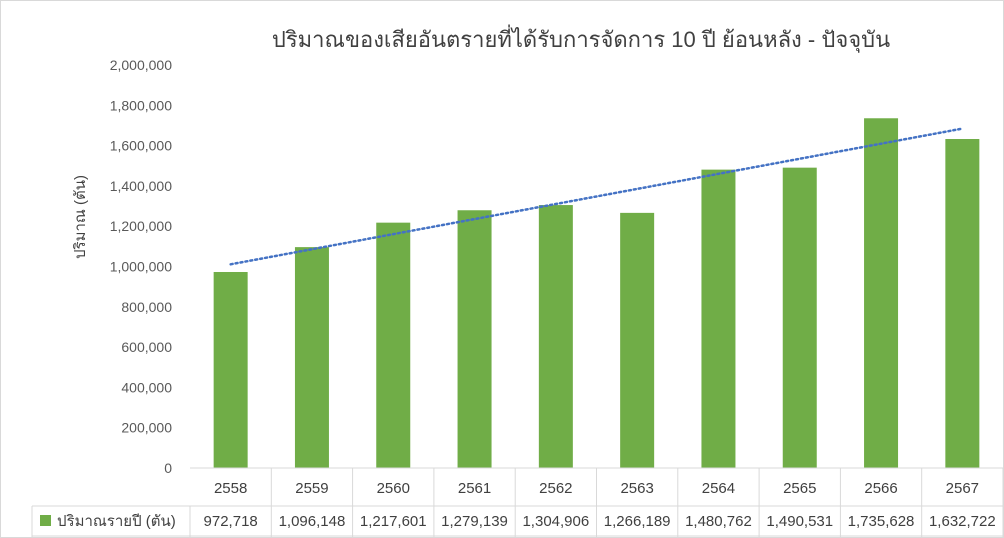  Describe the element at coordinates (141, 105) in the screenshot. I see `y-tick-label: 1,800,000` at that location.